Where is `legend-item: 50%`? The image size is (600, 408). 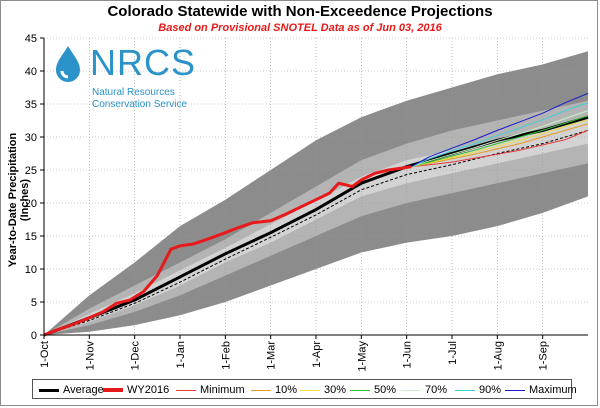 legend-item: 50% is located at coordinates (373, 390).